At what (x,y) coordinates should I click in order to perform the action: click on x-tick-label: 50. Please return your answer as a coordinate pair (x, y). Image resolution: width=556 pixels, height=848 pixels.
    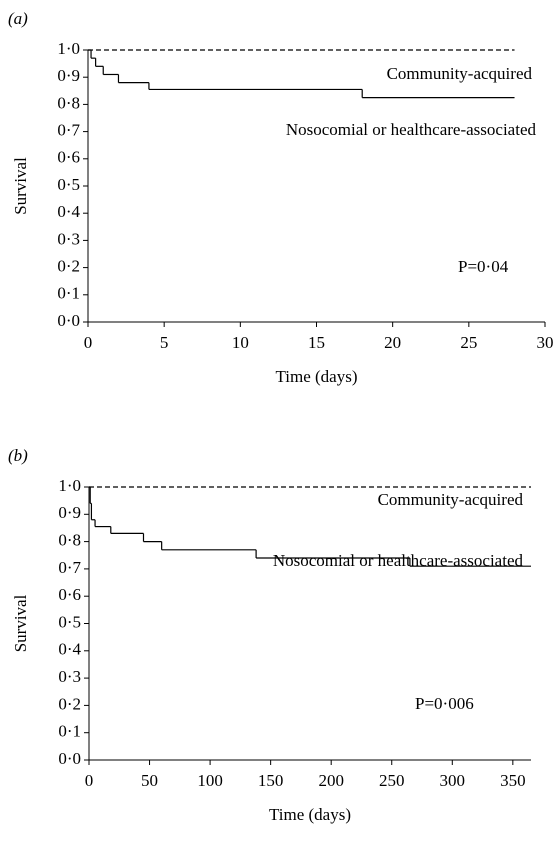
    Looking at the image, I should click on (149, 780).